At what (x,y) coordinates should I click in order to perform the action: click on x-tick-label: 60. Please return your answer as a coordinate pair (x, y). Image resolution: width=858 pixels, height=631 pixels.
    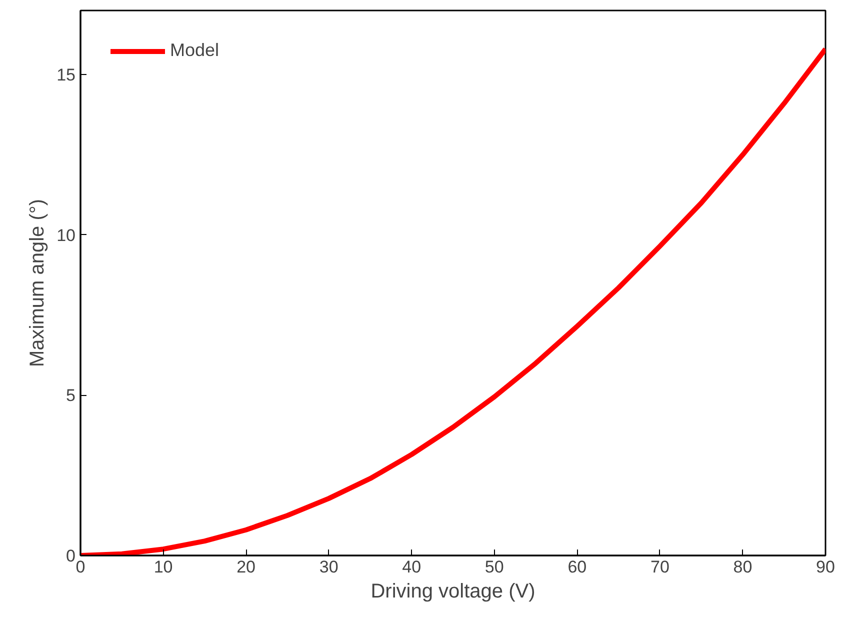
    Looking at the image, I should click on (577, 567).